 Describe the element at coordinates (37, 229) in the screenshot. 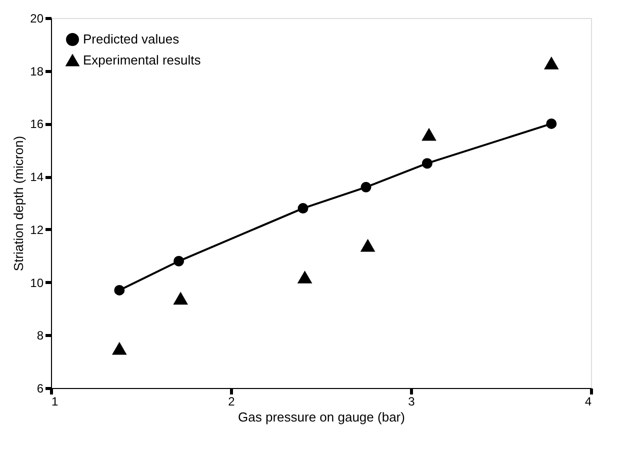

I see `y-tick-label: 12` at that location.